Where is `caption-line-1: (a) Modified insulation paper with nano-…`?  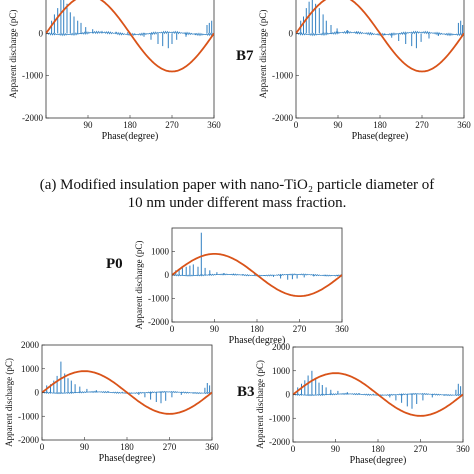 caption-line-1: (a) Modified insulation paper with nano-… is located at coordinates (237, 185).